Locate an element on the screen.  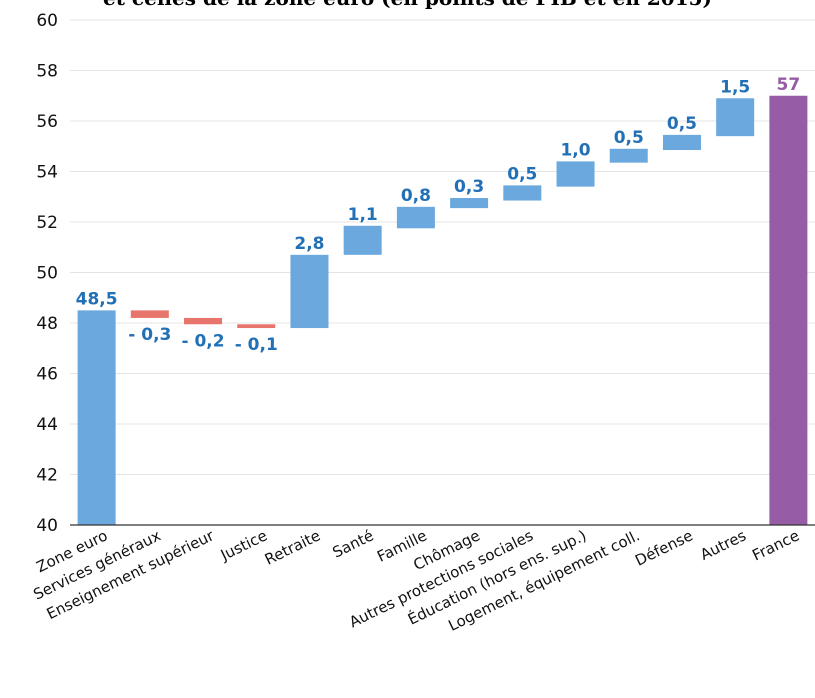
x-tick-label: Justice is located at coordinates (243, 545).